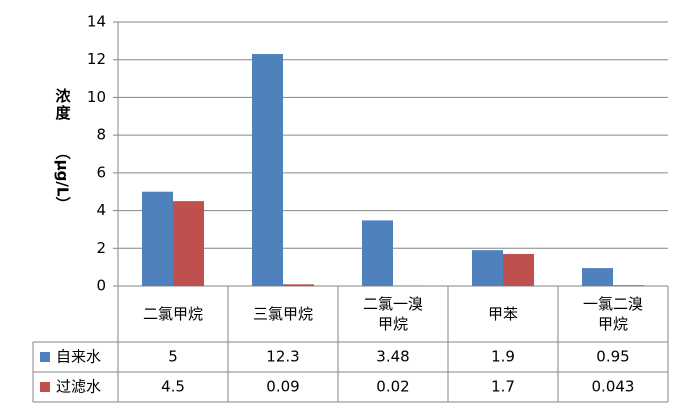 The width and height of the screenshot is (690, 415). I want to click on x-tick-label: 二氯甲烷, so click(172, 314).